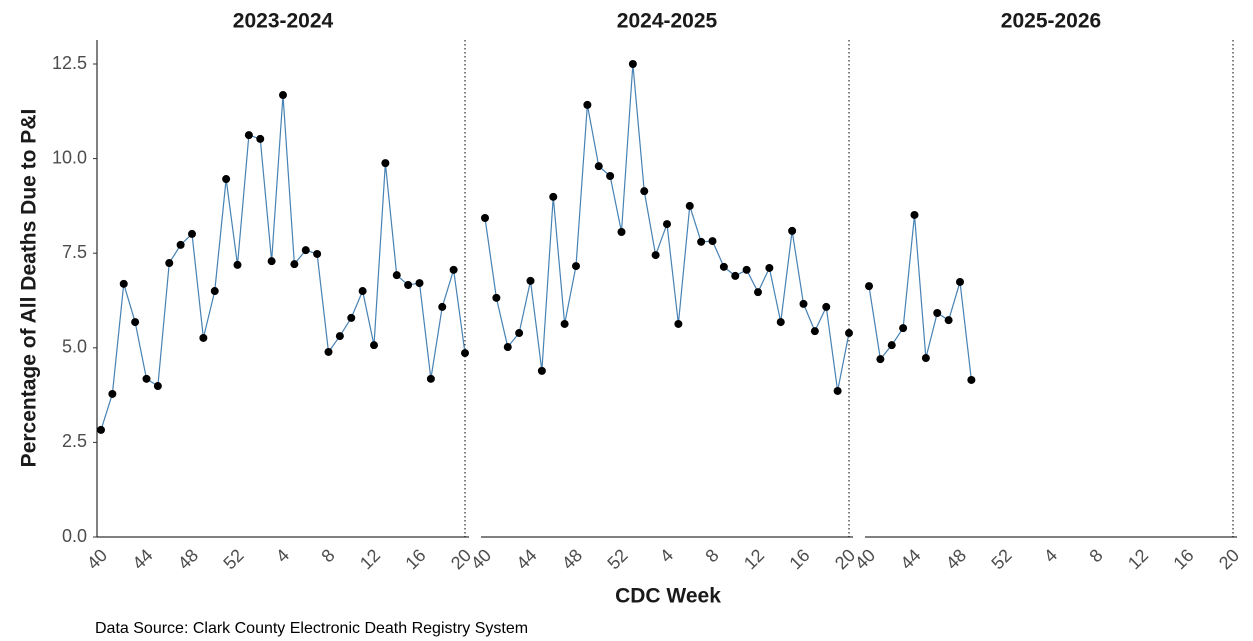 Image resolution: width=1253 pixels, height=641 pixels. What do you see at coordinates (74, 441) in the screenshot?
I see `y-tick-label: 2.5` at bounding box center [74, 441].